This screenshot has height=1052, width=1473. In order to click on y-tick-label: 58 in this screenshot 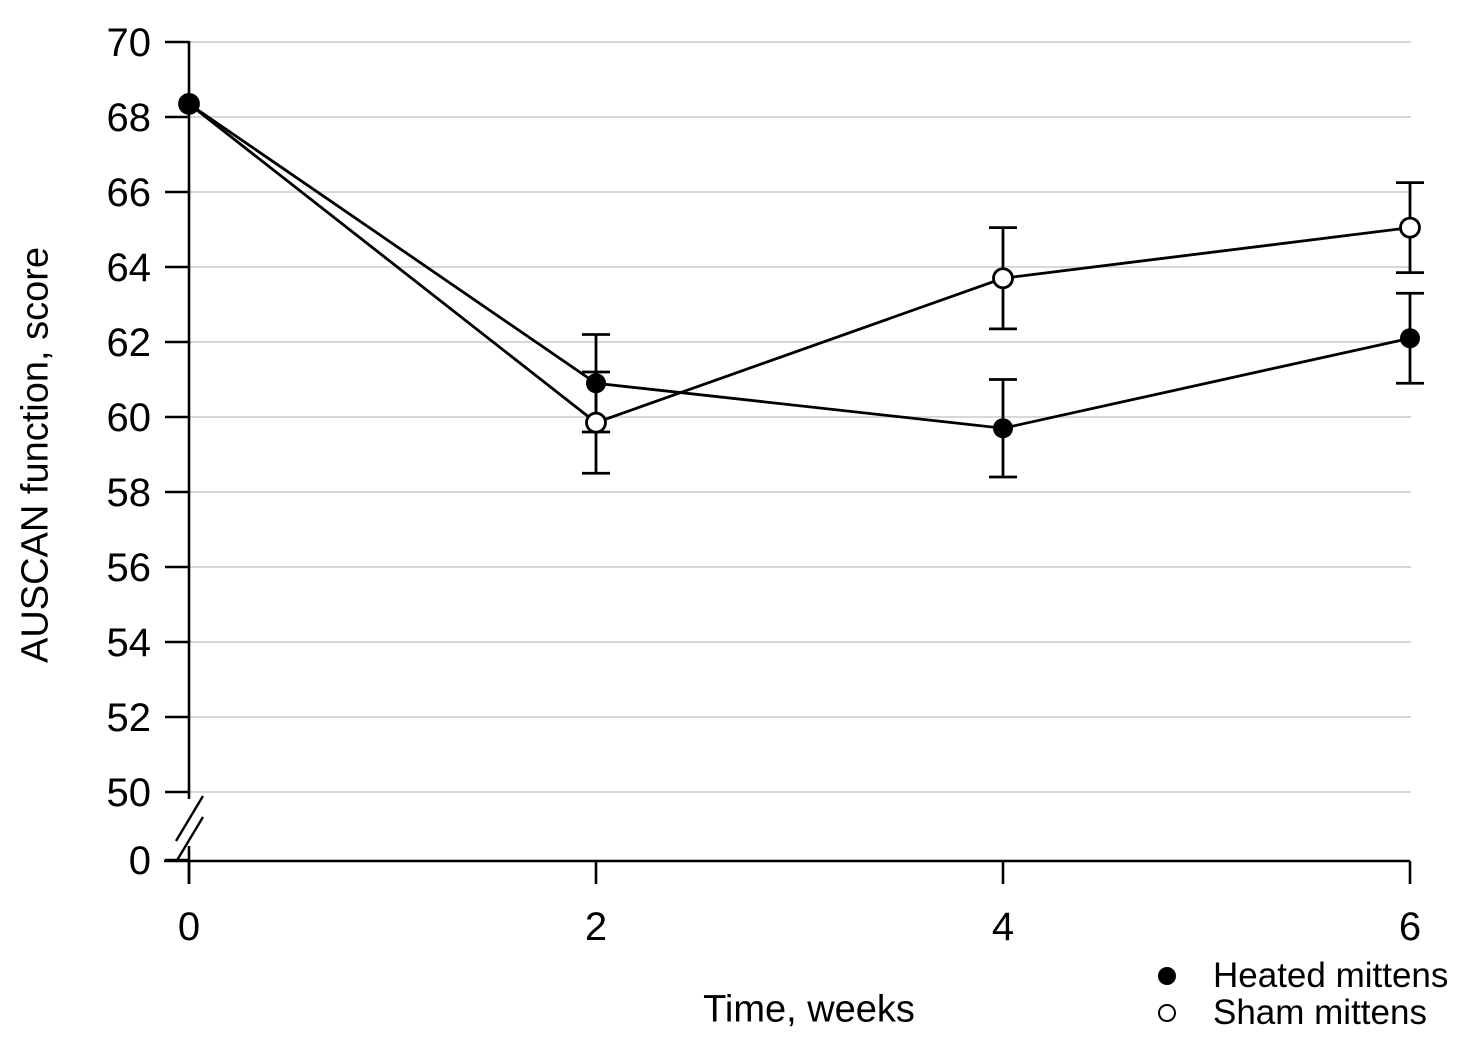, I will do `click(129, 493)`.